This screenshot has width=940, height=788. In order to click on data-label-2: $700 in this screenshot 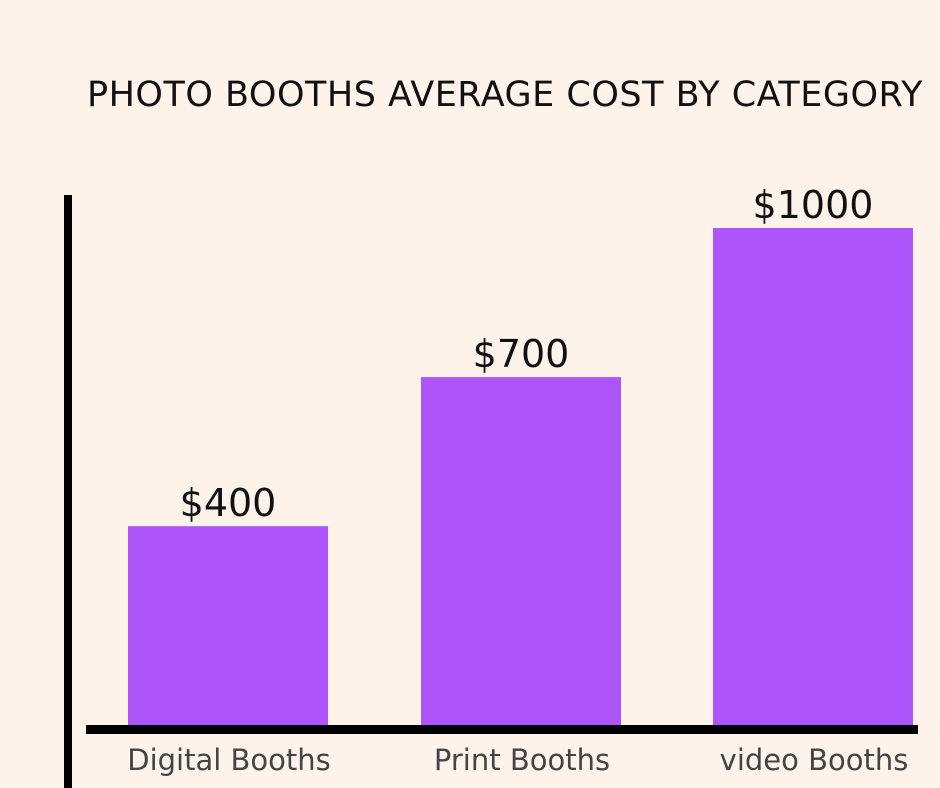, I will do `click(521, 354)`.